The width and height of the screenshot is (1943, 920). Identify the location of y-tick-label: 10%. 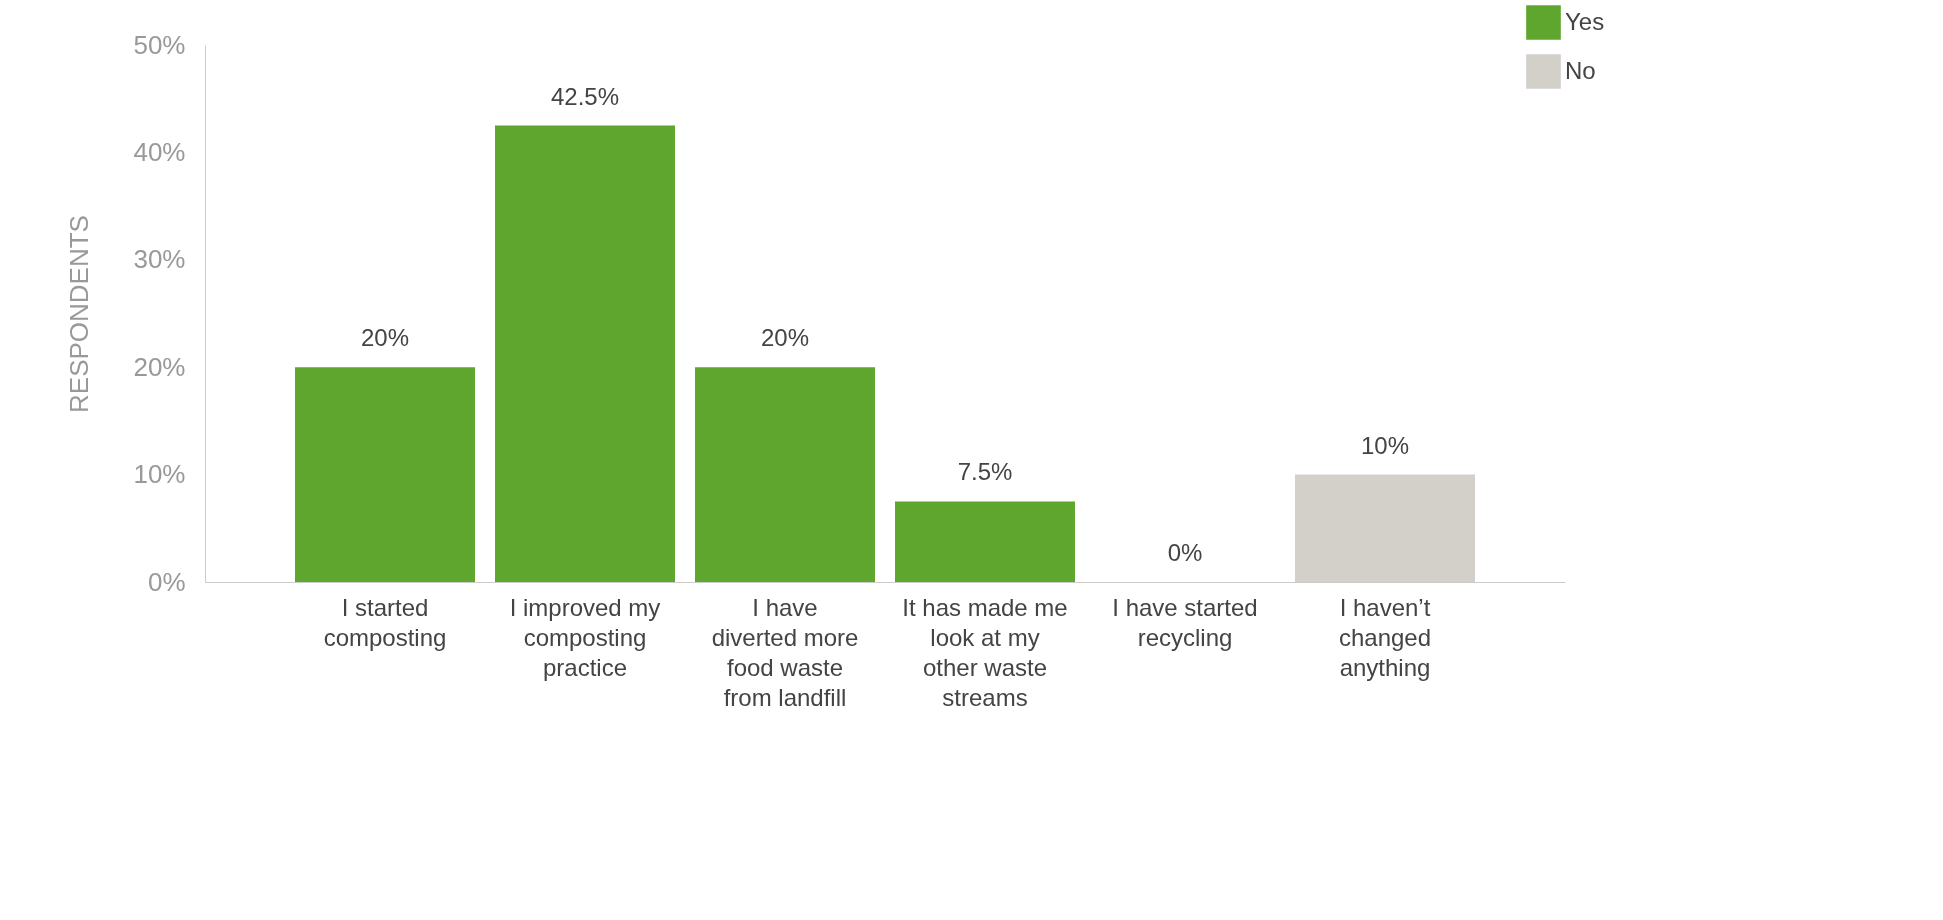
(159, 474).